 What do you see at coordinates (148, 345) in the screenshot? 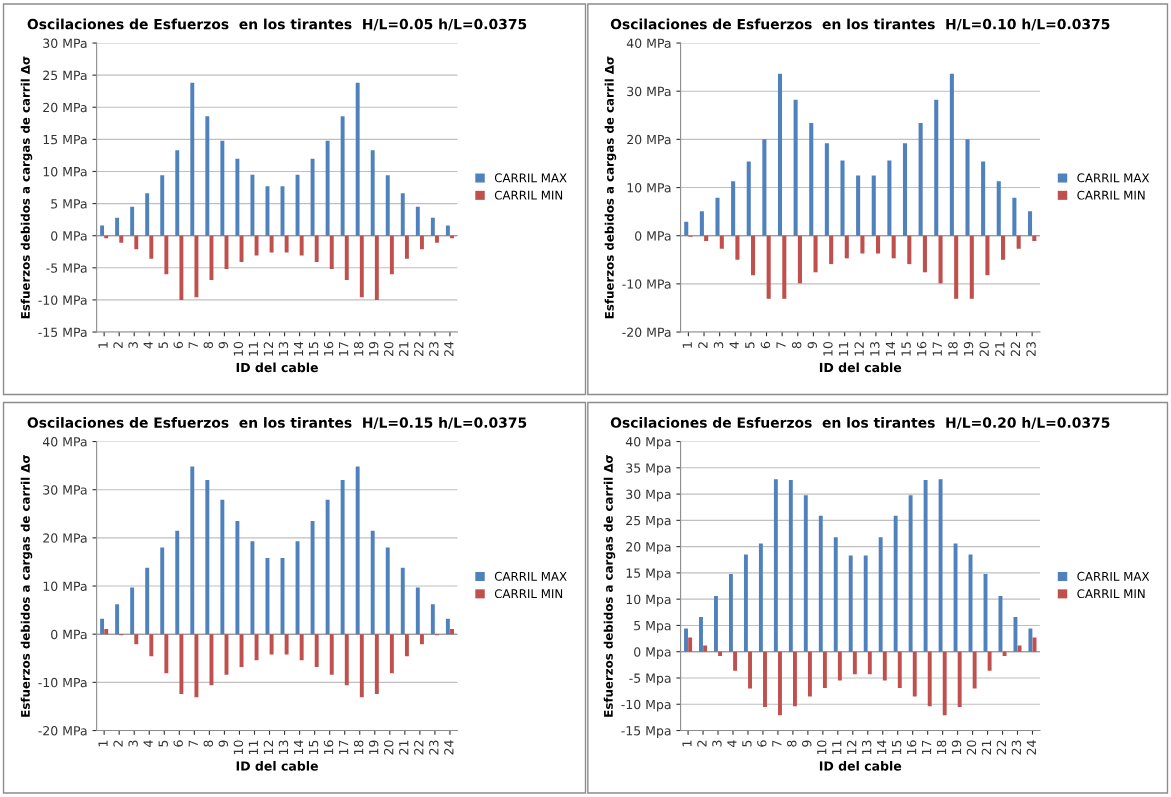
I see `x-tick-label: 4` at bounding box center [148, 345].